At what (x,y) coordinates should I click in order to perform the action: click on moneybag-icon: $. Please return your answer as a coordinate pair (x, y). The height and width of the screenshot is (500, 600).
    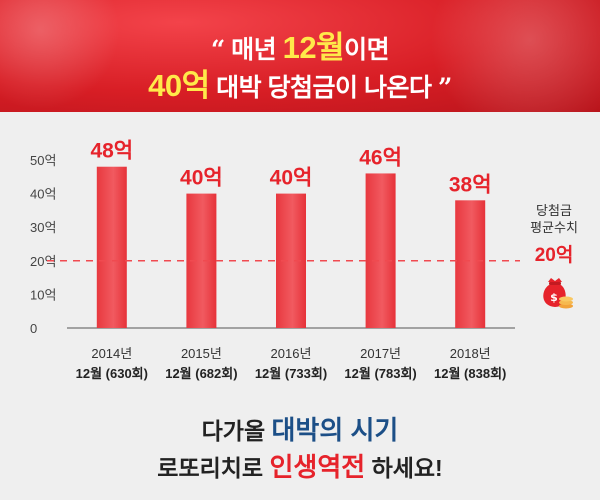
    Looking at the image, I should click on (558, 293).